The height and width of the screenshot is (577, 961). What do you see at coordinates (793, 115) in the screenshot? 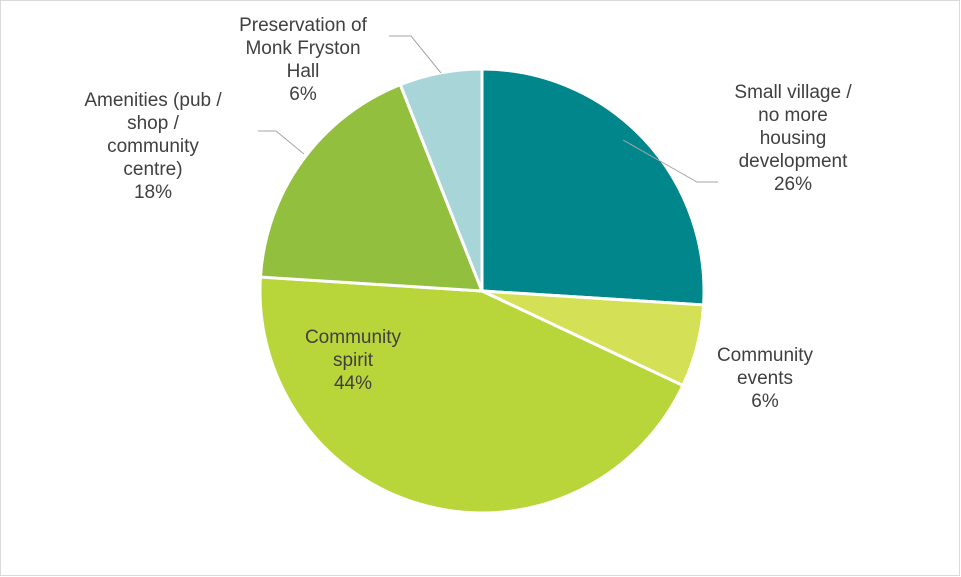
I see `slice-category-label: no more` at bounding box center [793, 115].